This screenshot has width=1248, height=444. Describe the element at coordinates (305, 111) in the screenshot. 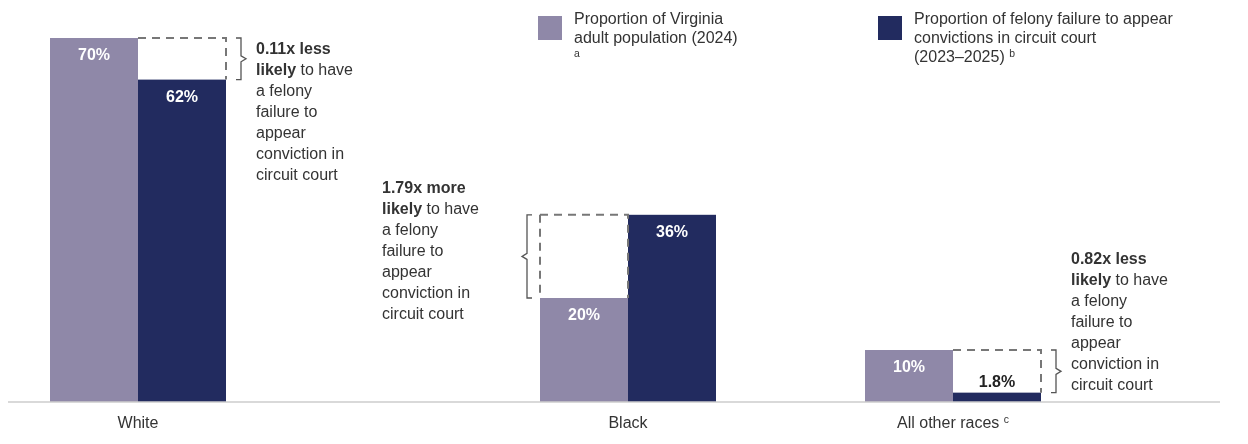

I see `annotation: 0.11x less likely to have a felony failure to appear conviction in circuit court` at that location.